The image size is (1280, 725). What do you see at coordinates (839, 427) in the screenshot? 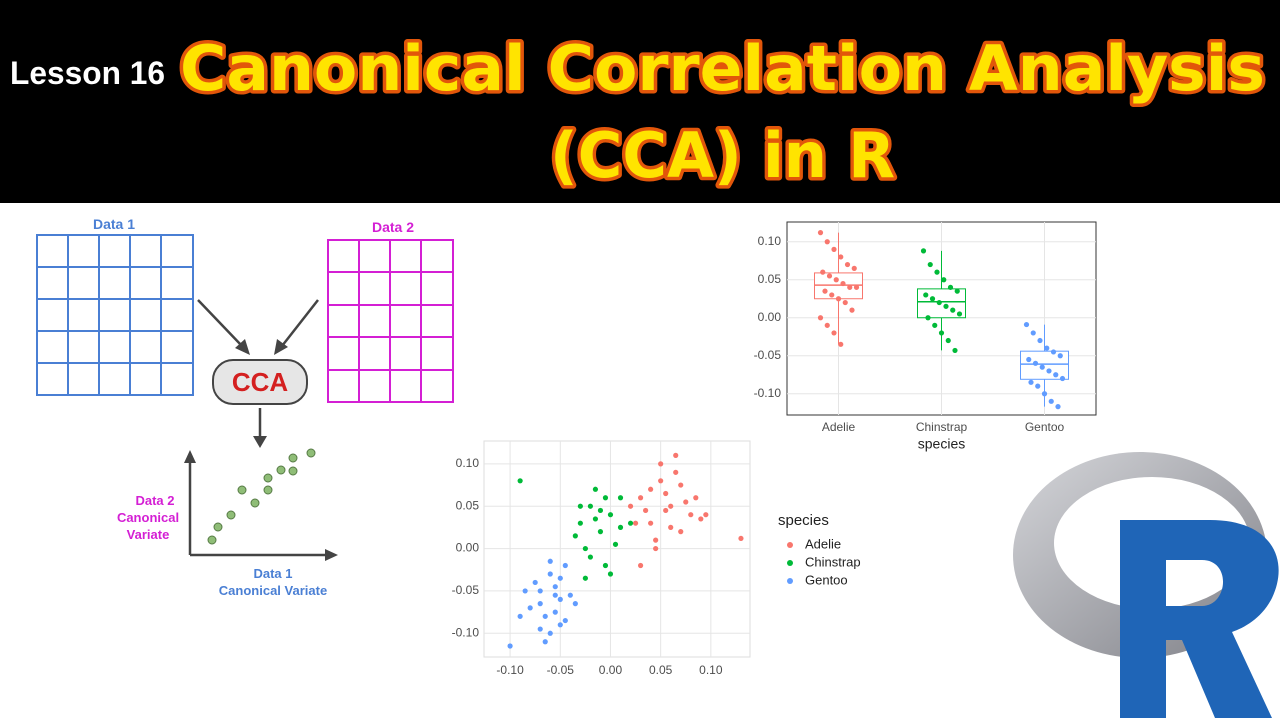
I see `x-tick-label: Adelie` at bounding box center [839, 427].